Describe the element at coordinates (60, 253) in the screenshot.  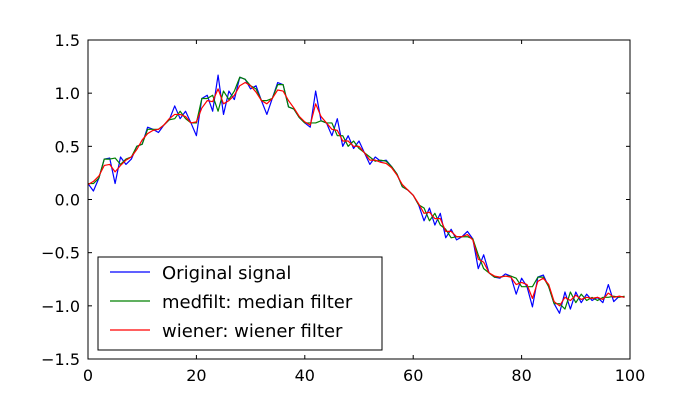
I see `y-tick-label: −0.5` at that location.